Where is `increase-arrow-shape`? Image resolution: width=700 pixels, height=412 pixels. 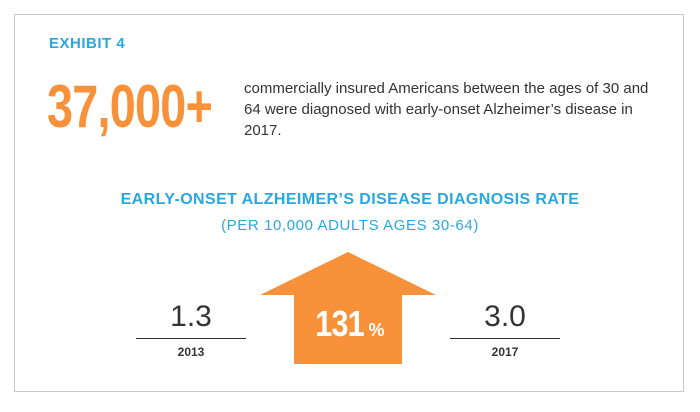 increase-arrow-shape is located at coordinates (348, 308).